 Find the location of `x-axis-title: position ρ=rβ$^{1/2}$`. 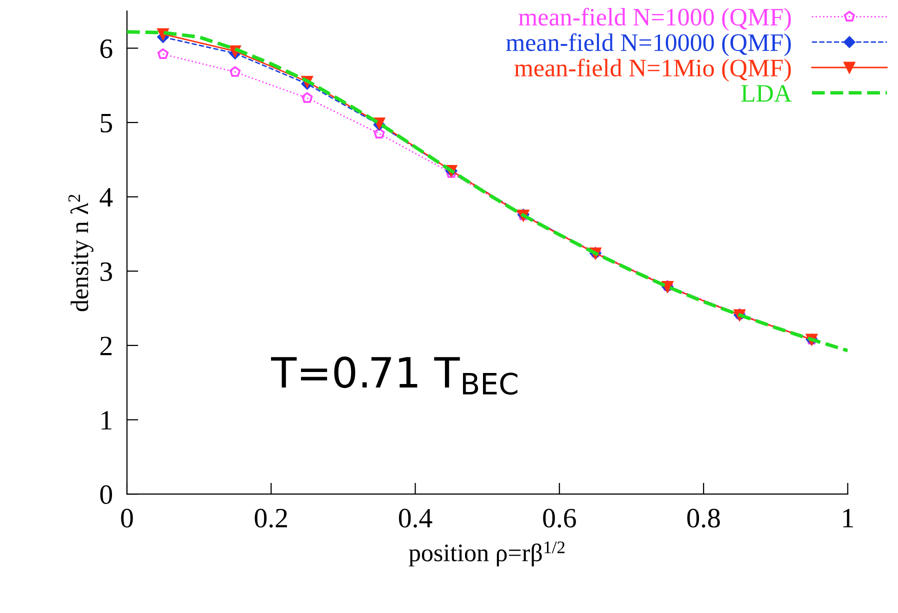

x-axis-title: position ρ=rβ$^{1/2}$ is located at coordinates (486, 553).